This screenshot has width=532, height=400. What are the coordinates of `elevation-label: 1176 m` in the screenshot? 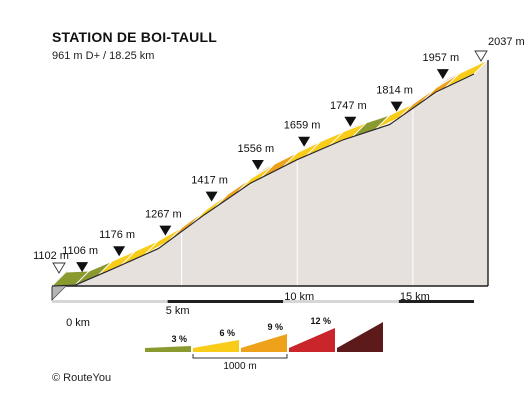 It's located at (117, 235).